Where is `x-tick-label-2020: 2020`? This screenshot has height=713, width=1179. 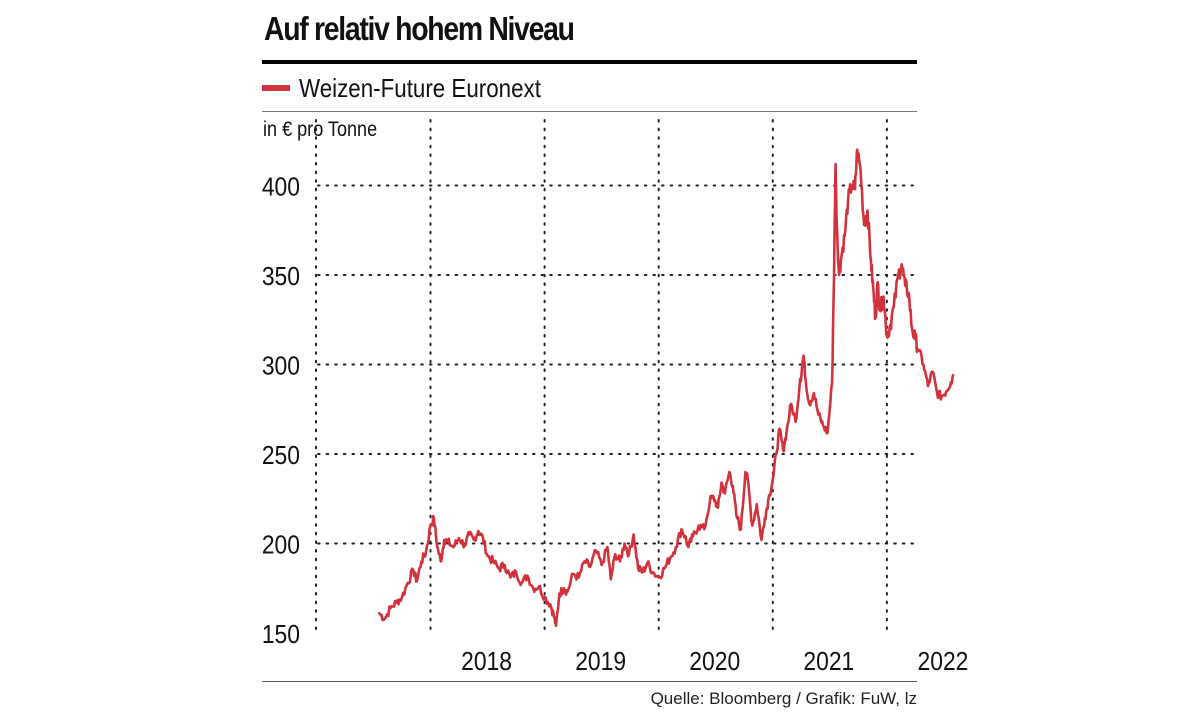 x-tick-label-2020: 2020 is located at coordinates (714, 662).